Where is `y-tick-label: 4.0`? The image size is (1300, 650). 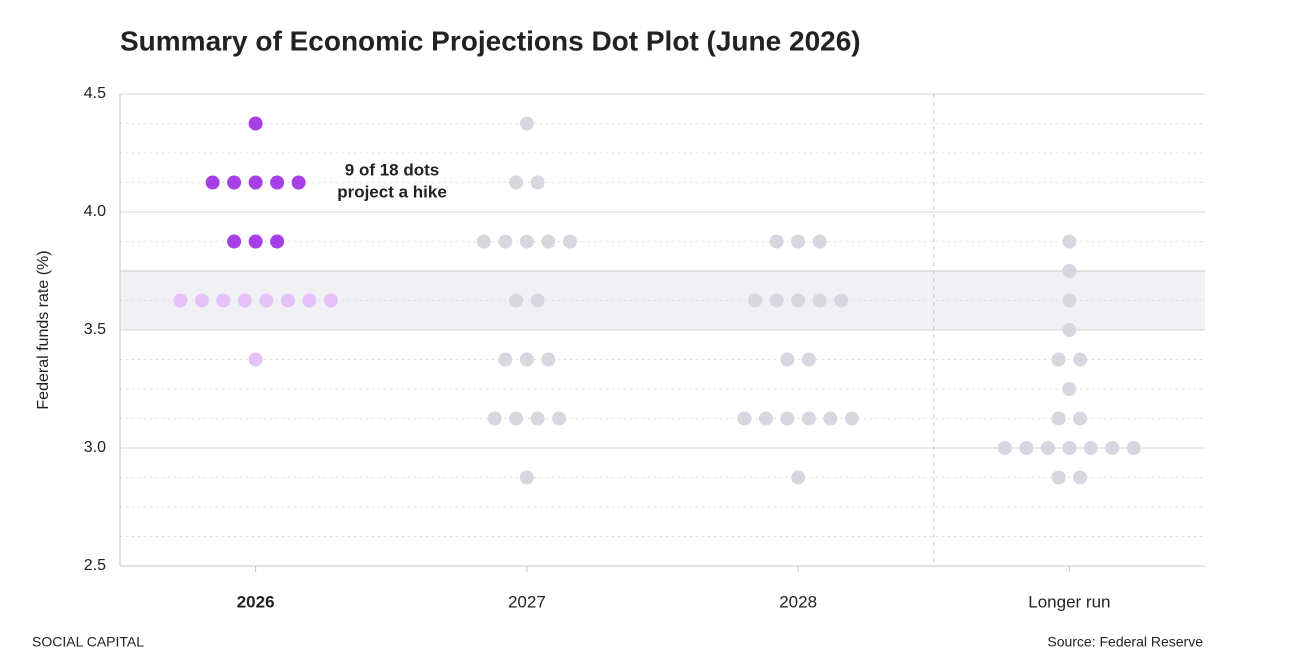
y-tick-label: 4.0 is located at coordinates (95, 211).